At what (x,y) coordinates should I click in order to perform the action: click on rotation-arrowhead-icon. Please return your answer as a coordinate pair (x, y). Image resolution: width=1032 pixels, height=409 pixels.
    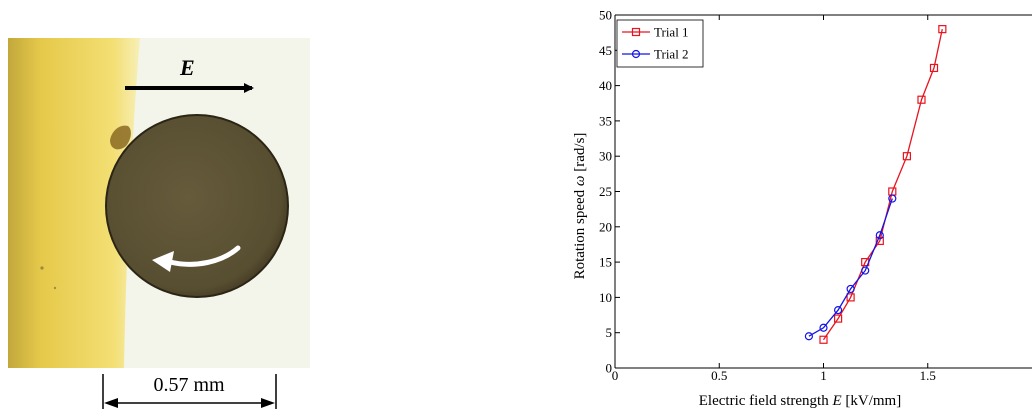
    Looking at the image, I should click on (163, 261).